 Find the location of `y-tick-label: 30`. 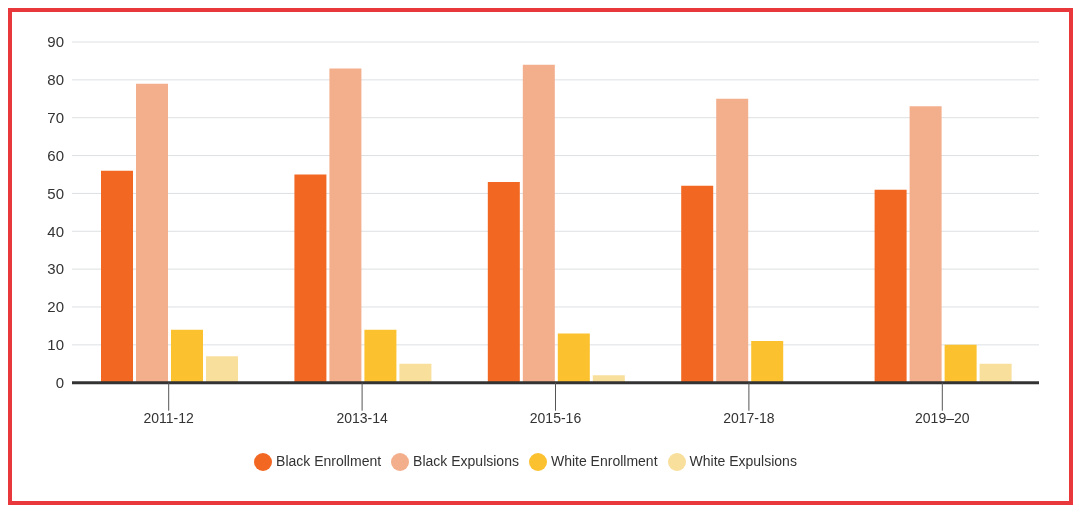

y-tick-label: 30 is located at coordinates (55, 269).